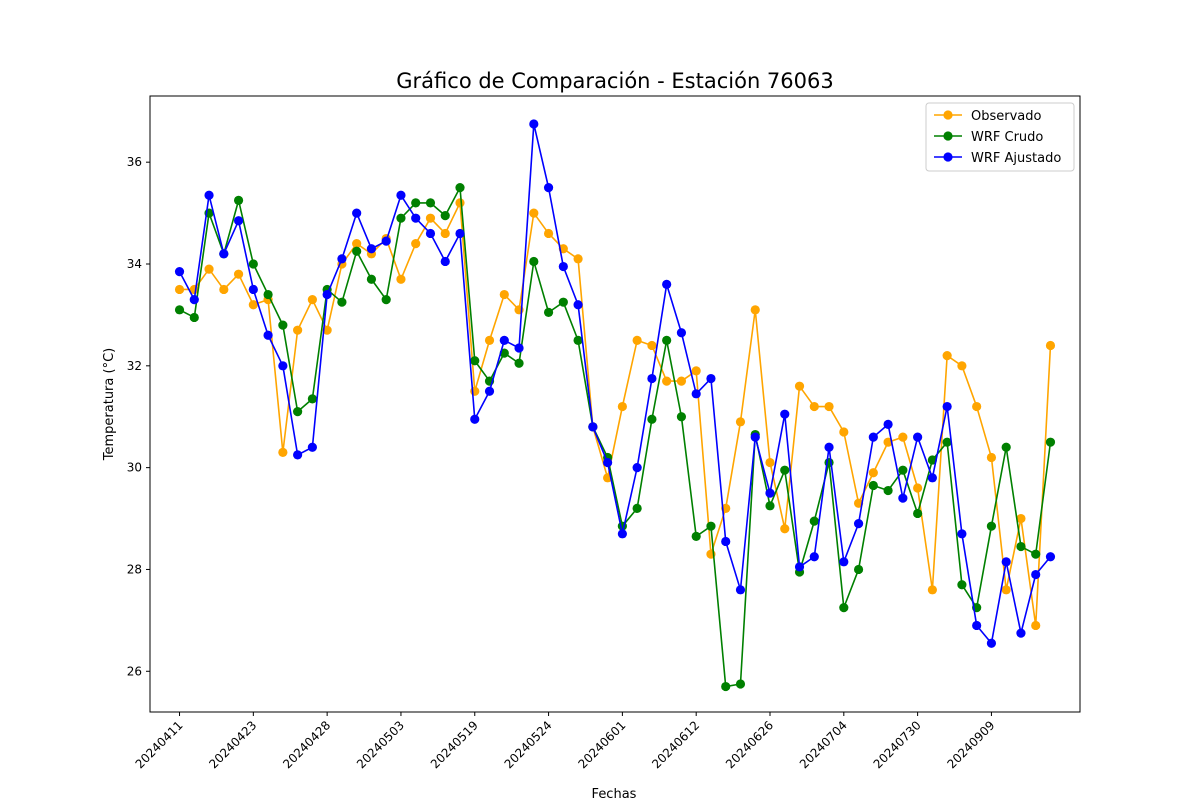  What do you see at coordinates (454, 744) in the screenshot?
I see `x-tick-label: 20240519` at bounding box center [454, 744].